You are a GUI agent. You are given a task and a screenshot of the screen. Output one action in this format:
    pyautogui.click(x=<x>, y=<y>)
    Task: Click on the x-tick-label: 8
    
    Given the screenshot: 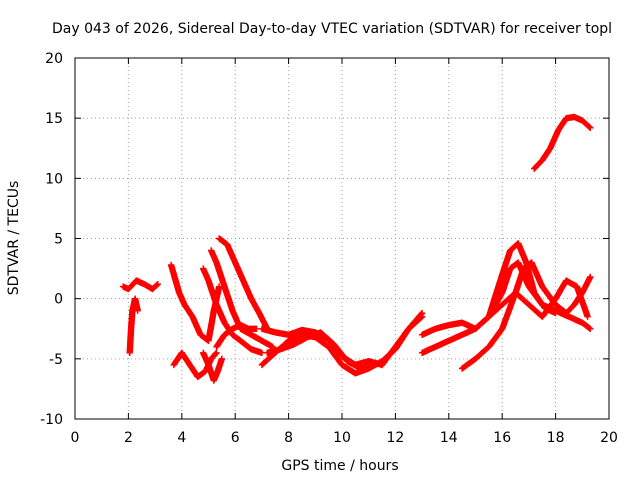 What is the action you would take?
    pyautogui.click(x=288, y=438)
    